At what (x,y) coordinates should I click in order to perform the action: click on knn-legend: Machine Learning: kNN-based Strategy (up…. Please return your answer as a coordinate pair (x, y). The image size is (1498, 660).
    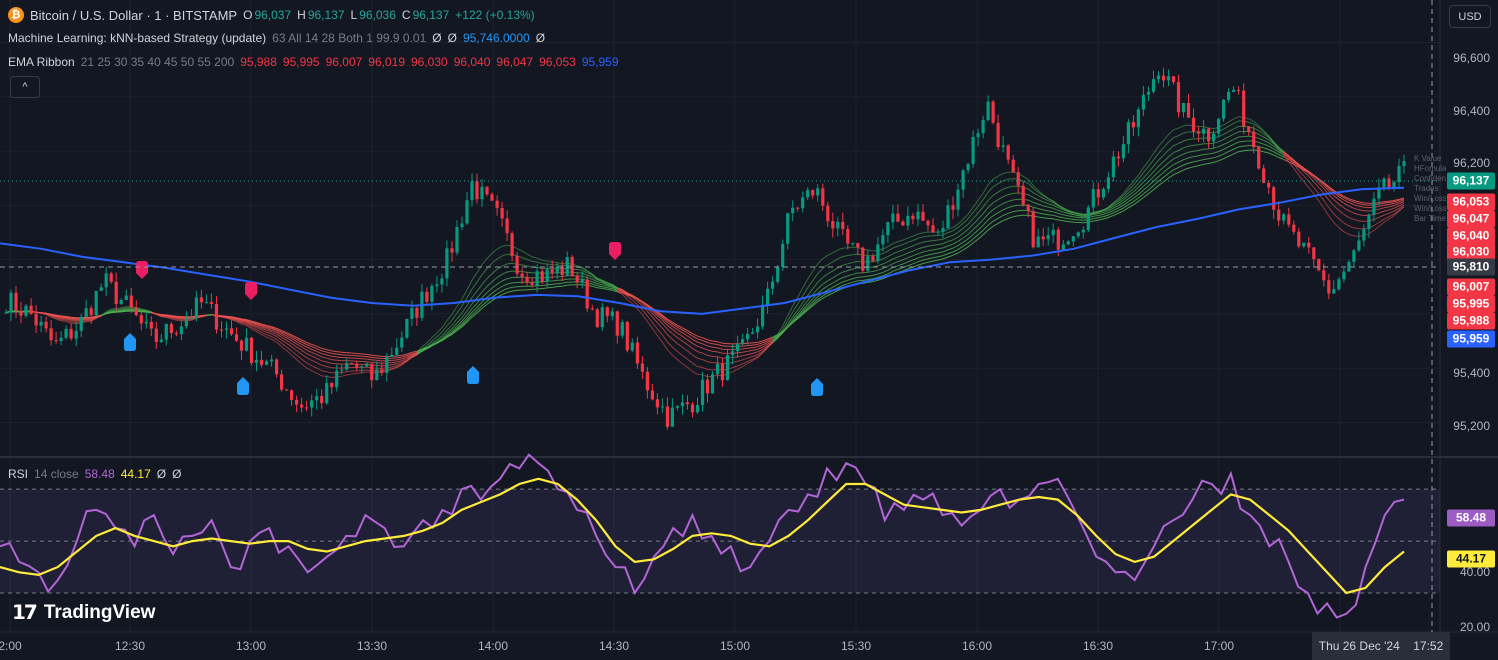
    Looking at the image, I should click on (276, 38).